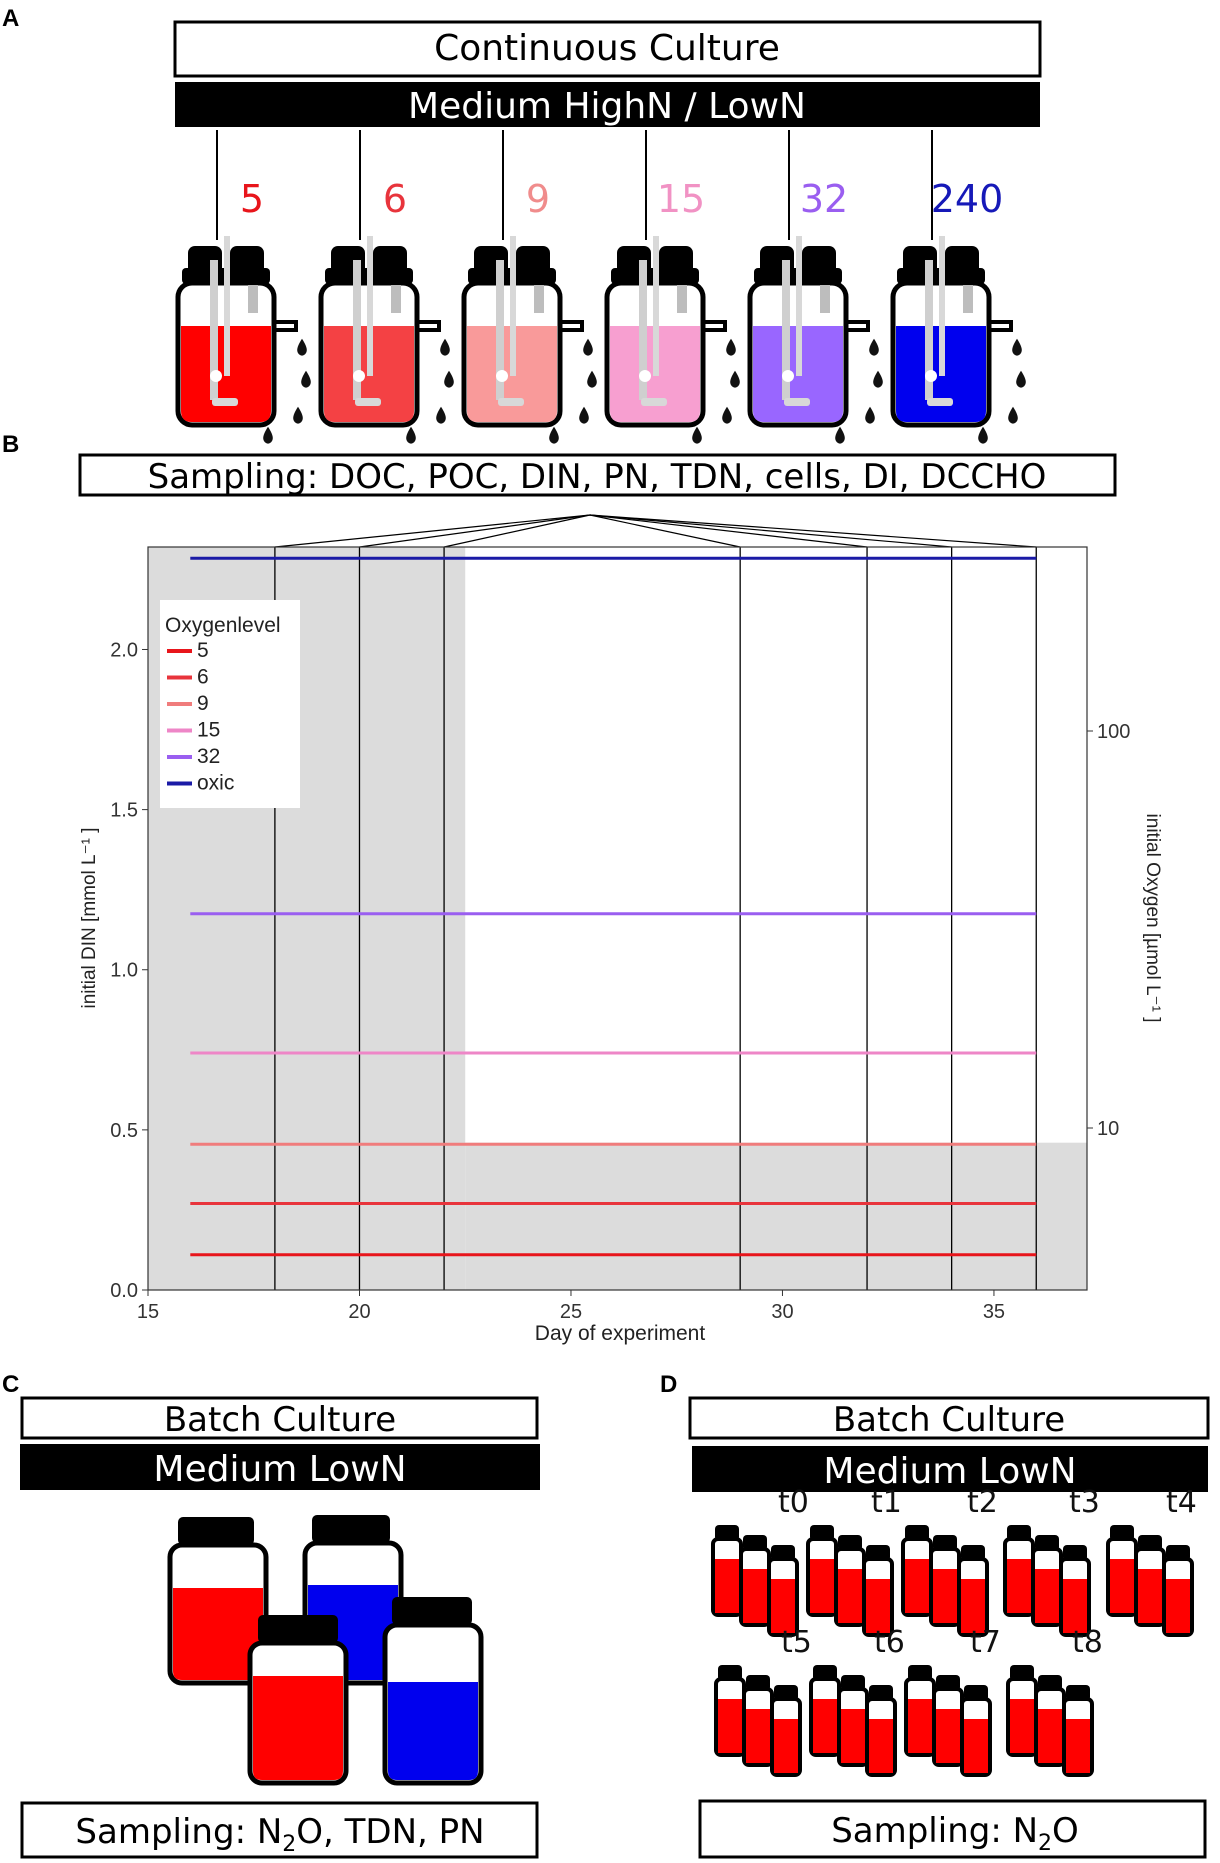  What do you see at coordinates (950, 1469) in the screenshot?
I see `medium-box-d` at bounding box center [950, 1469].